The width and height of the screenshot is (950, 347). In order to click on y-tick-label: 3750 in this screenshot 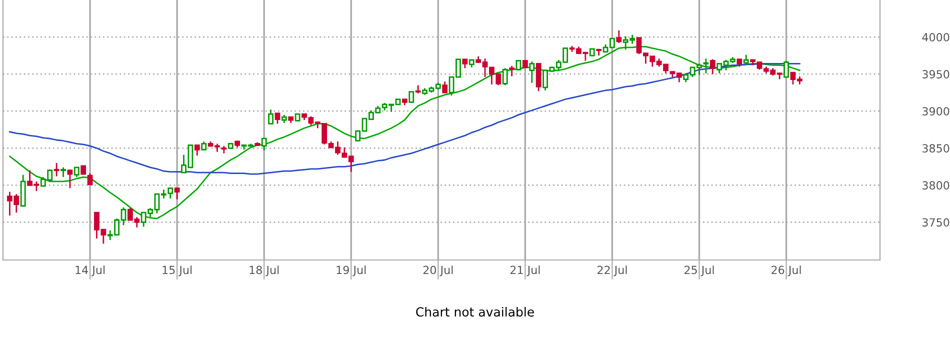, I will do `click(936, 222)`.